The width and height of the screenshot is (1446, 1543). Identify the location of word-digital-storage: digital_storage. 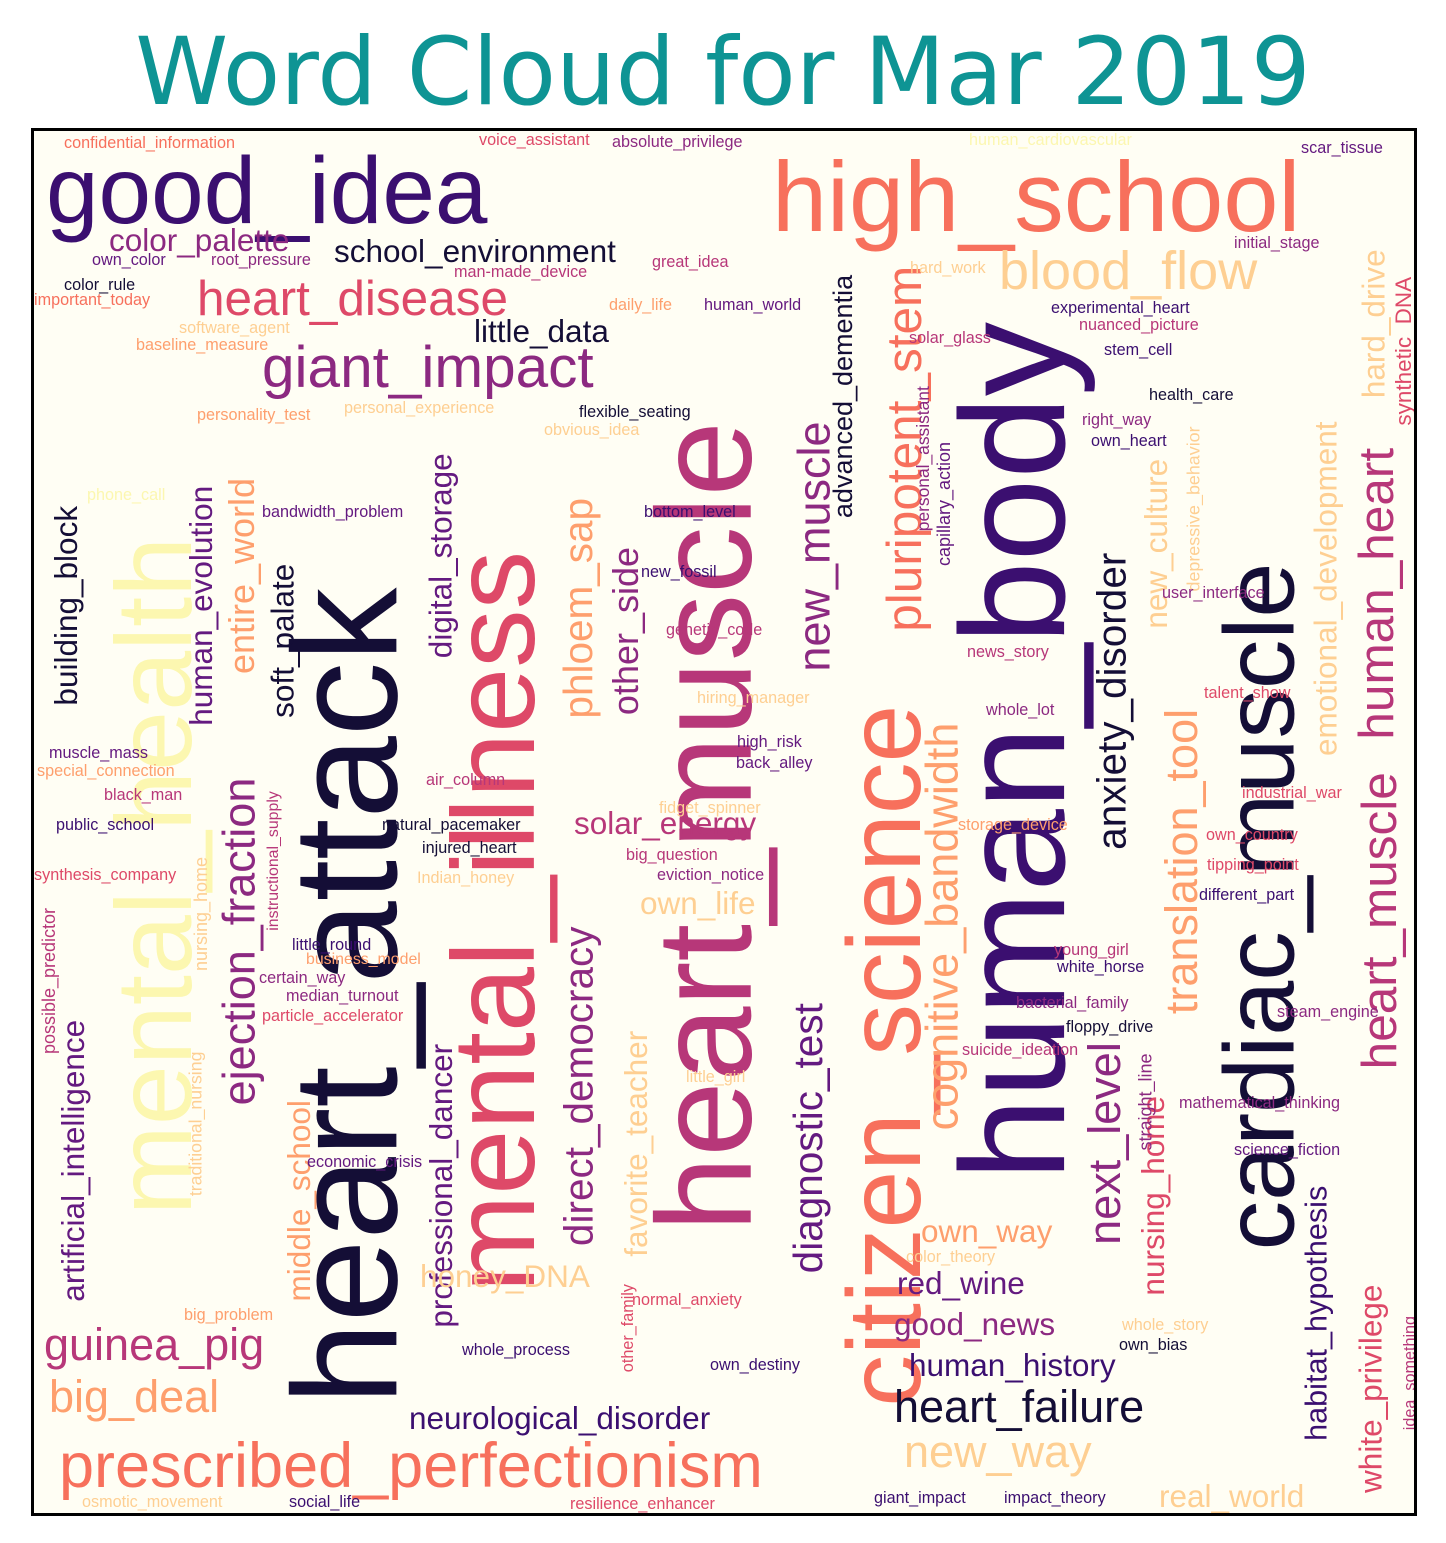
(440, 556).